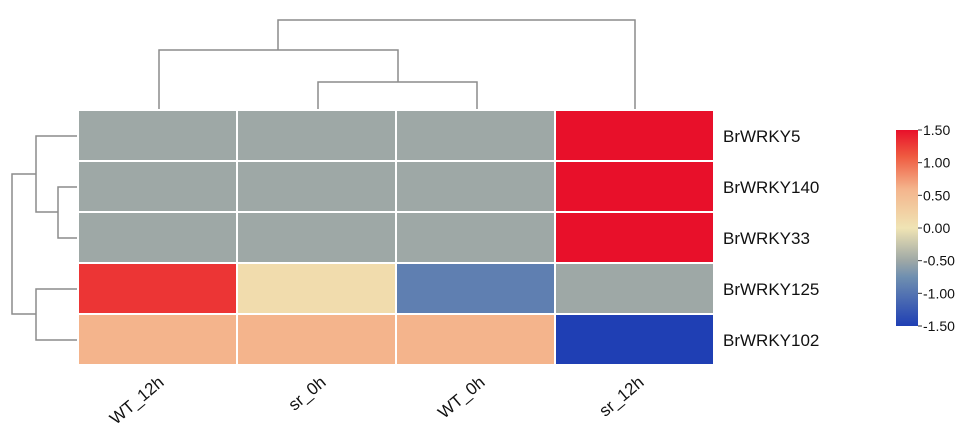  I want to click on row-label-brwrky125: BrWRKY125, so click(771, 289).